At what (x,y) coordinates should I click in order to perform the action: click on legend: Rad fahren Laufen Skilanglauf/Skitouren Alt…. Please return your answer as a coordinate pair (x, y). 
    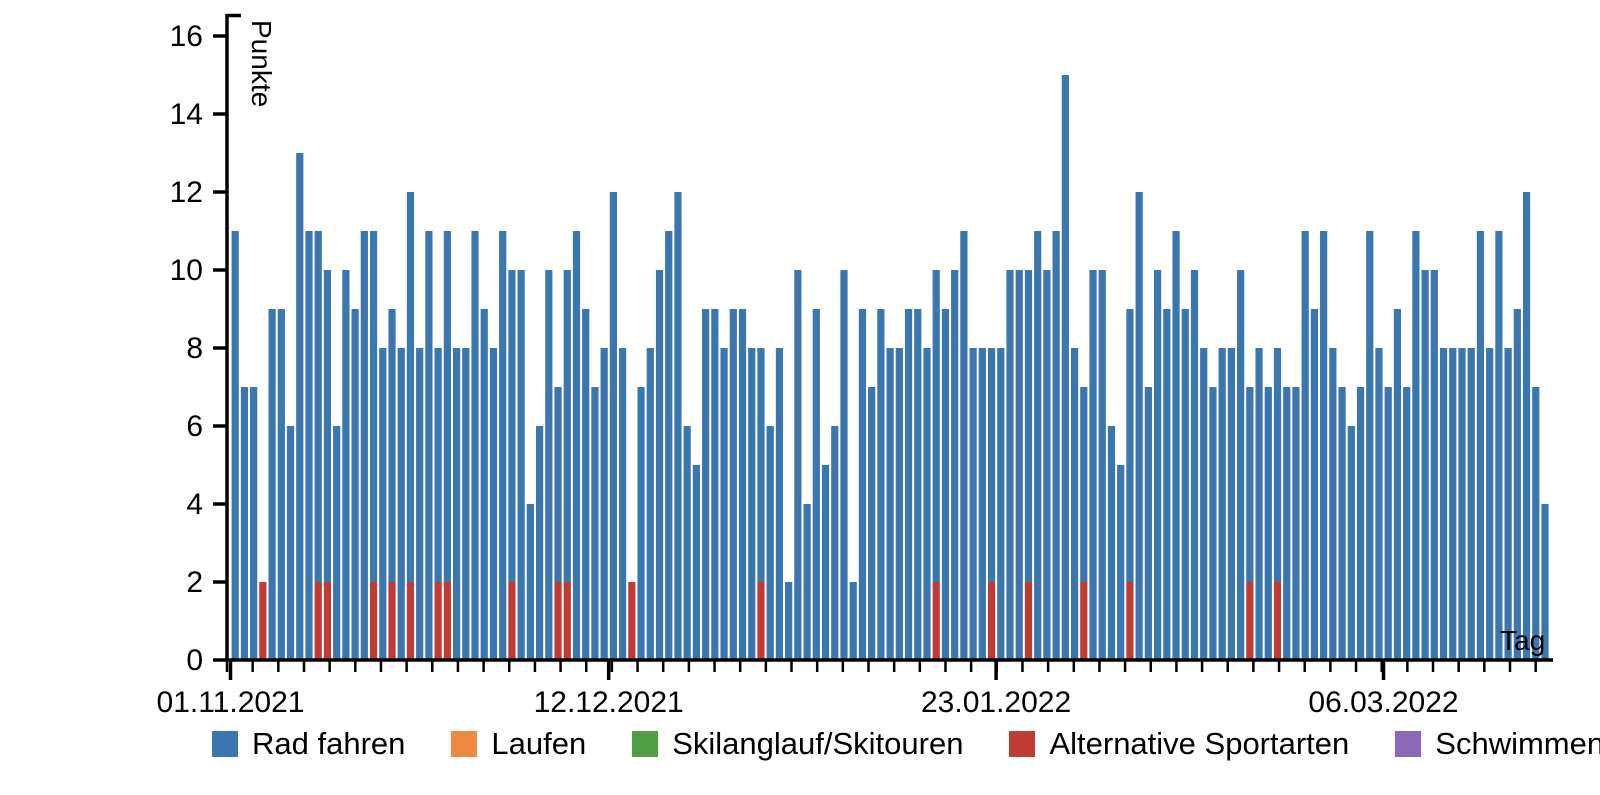
    Looking at the image, I should click on (906, 744).